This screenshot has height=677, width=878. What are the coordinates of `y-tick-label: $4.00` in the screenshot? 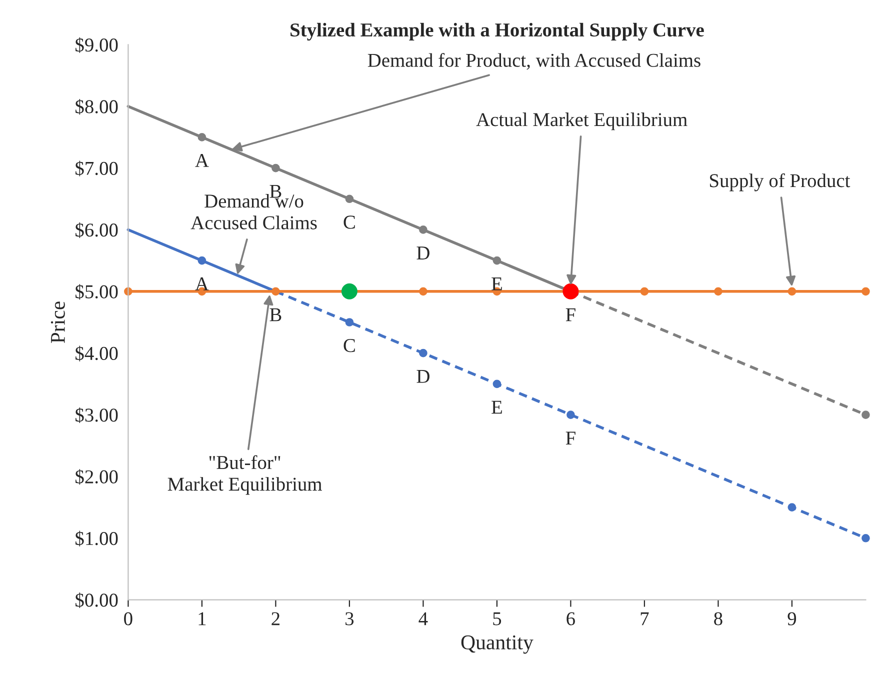 It's located at (97, 354).